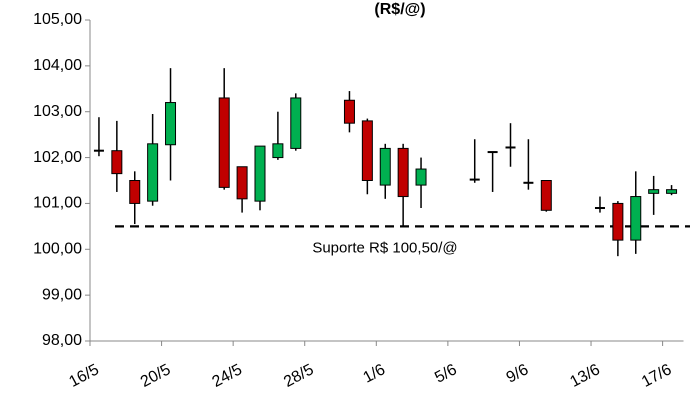 The height and width of the screenshot is (401, 690). I want to click on y-tick-label: 101,00, so click(57, 203).